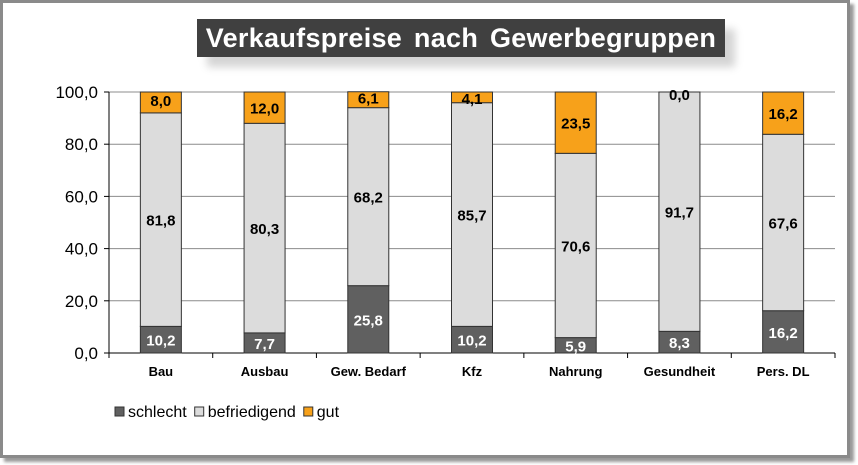 The height and width of the screenshot is (465, 858). I want to click on data-label: 85,7, so click(471, 216).